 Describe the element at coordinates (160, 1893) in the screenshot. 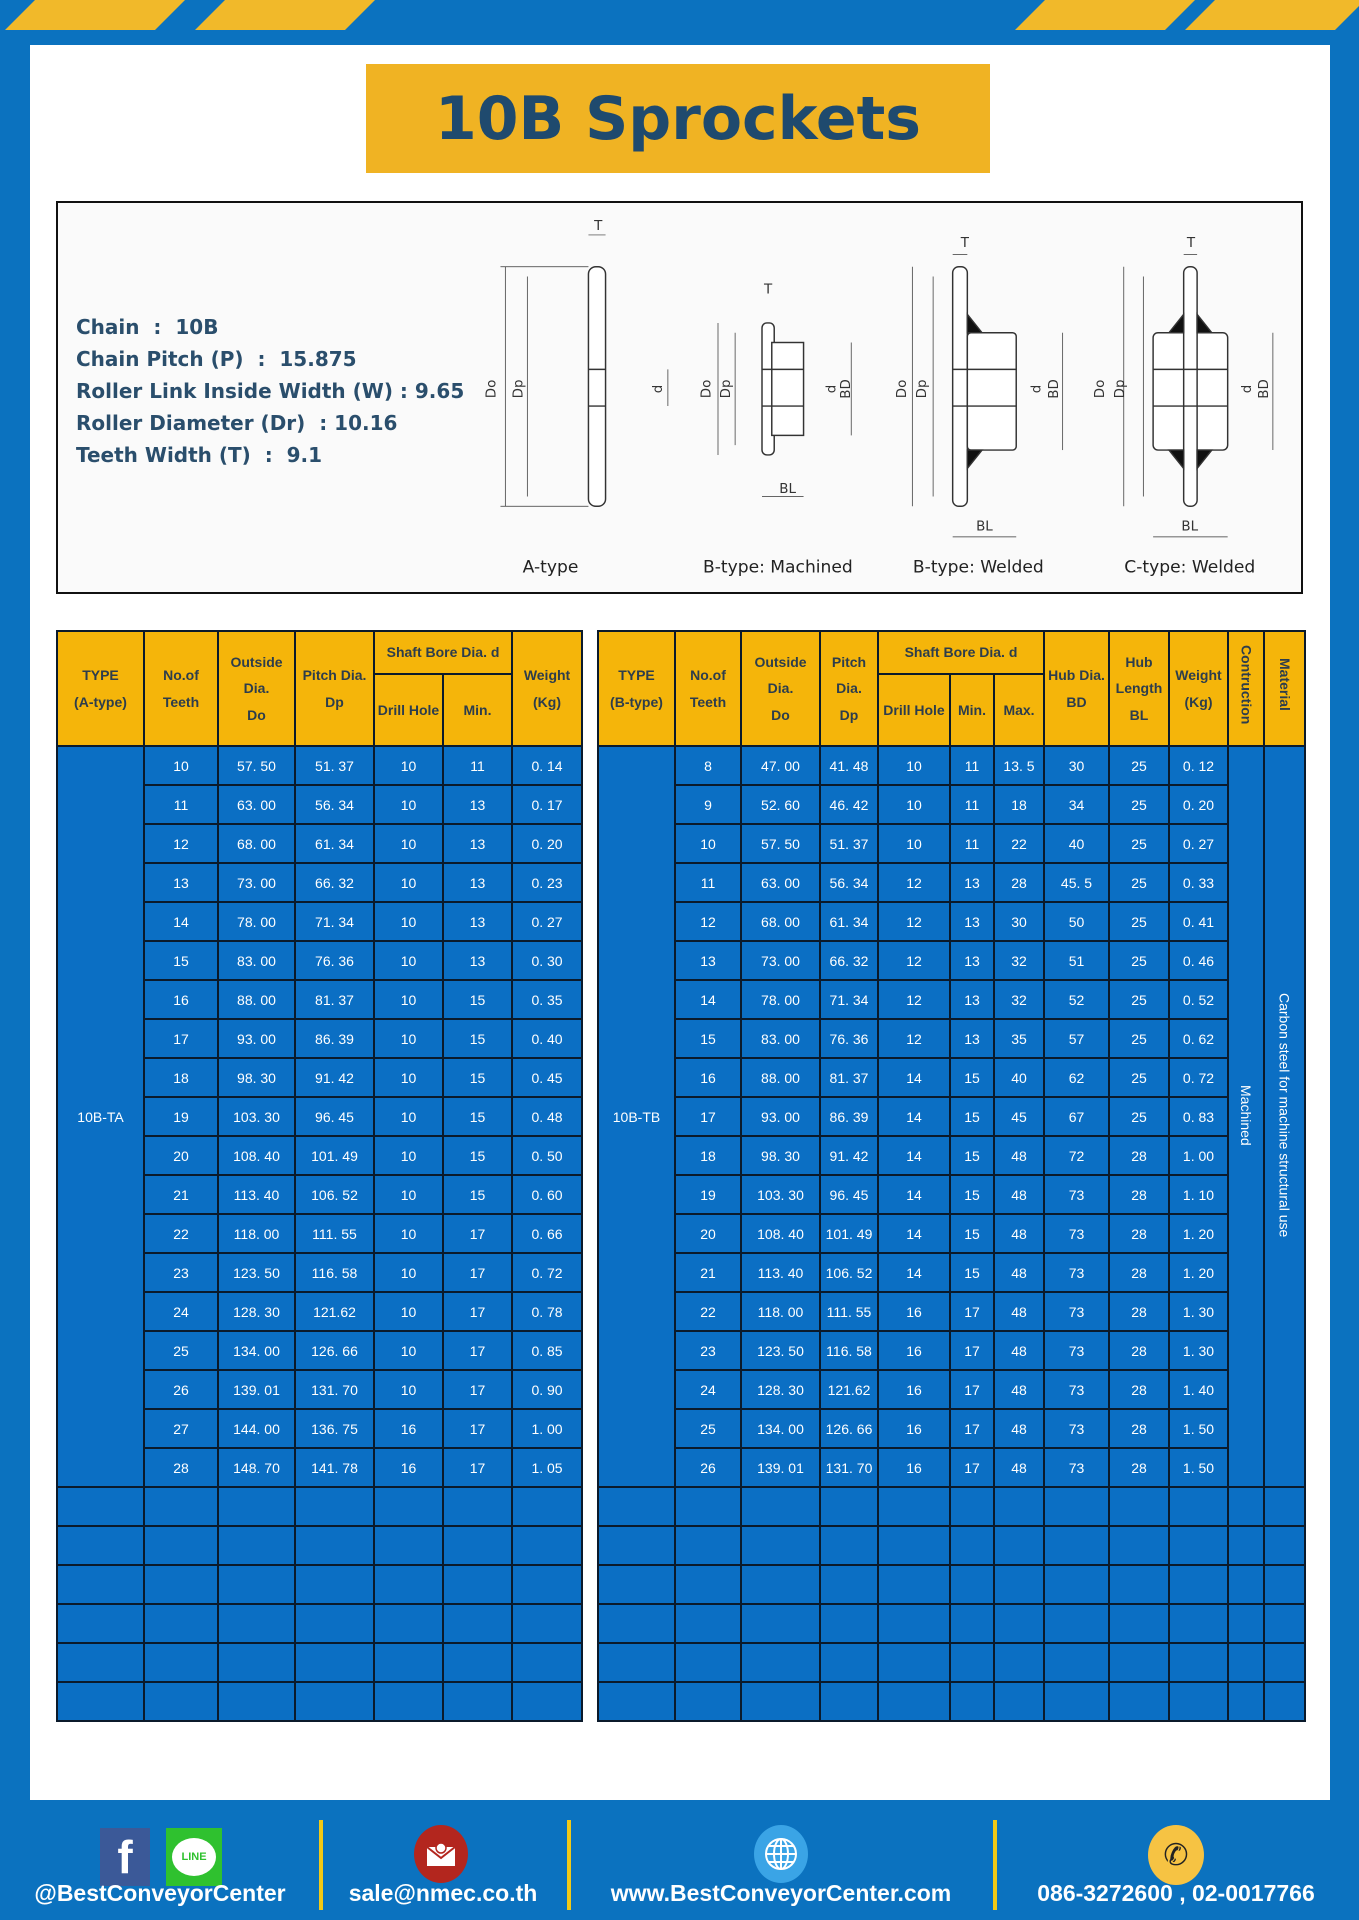

I see `social-handle-link: @BestConveyorCenter` at that location.